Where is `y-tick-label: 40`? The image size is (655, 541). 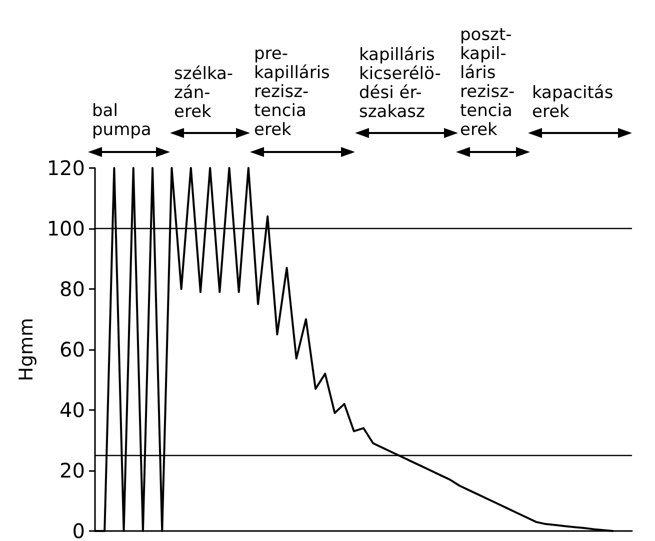
y-tick-label: 40 is located at coordinates (72, 410).